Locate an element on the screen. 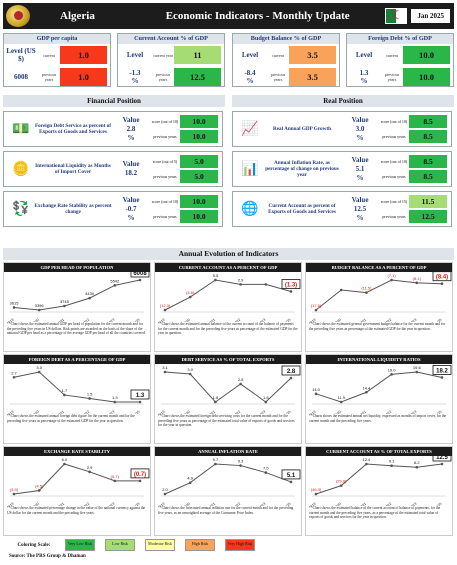 This screenshot has height=565, width=457. coloring-scale-label: Coloring Scale: is located at coordinates (34, 545).